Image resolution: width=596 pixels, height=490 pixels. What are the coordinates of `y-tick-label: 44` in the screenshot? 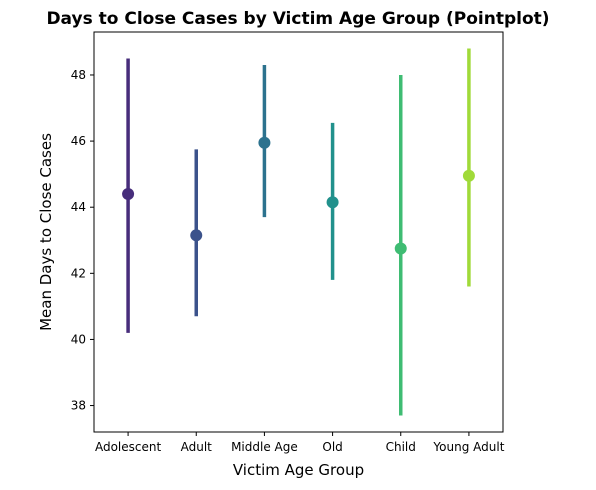 It's located at (78, 207).